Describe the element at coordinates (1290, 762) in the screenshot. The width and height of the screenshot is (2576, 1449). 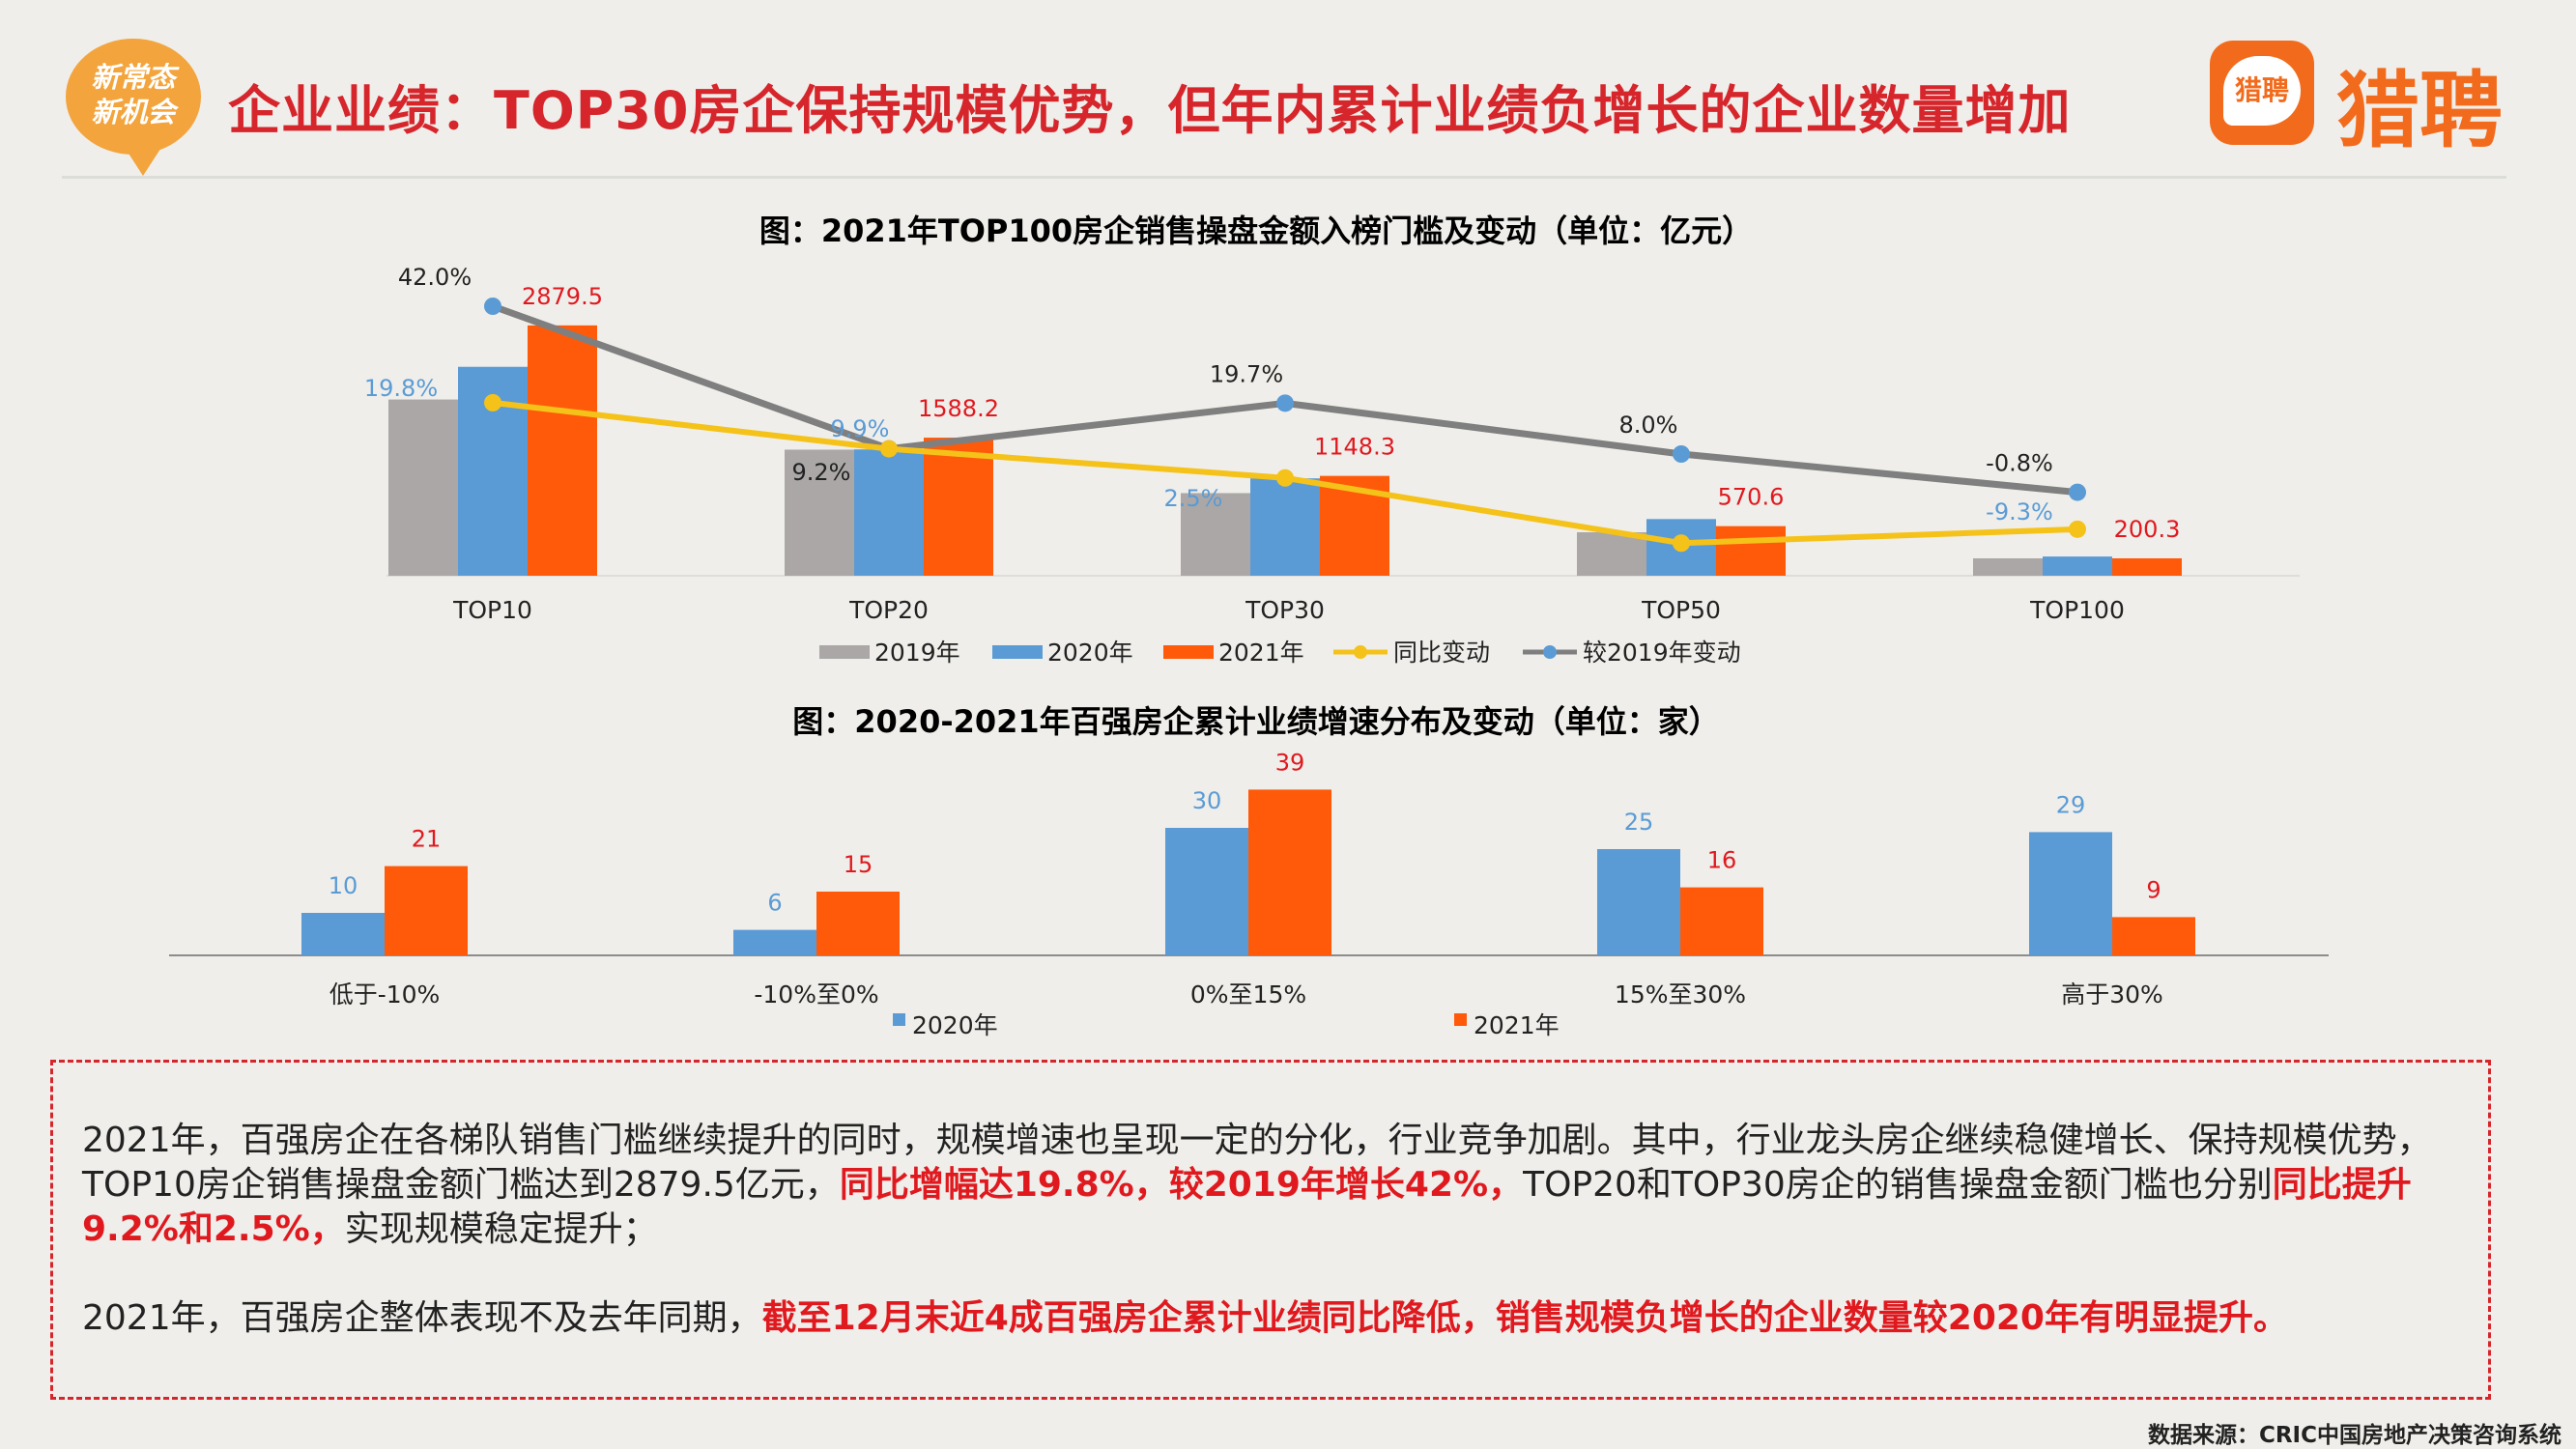
I see `value-label-2021年-0%至15%: 39` at that location.